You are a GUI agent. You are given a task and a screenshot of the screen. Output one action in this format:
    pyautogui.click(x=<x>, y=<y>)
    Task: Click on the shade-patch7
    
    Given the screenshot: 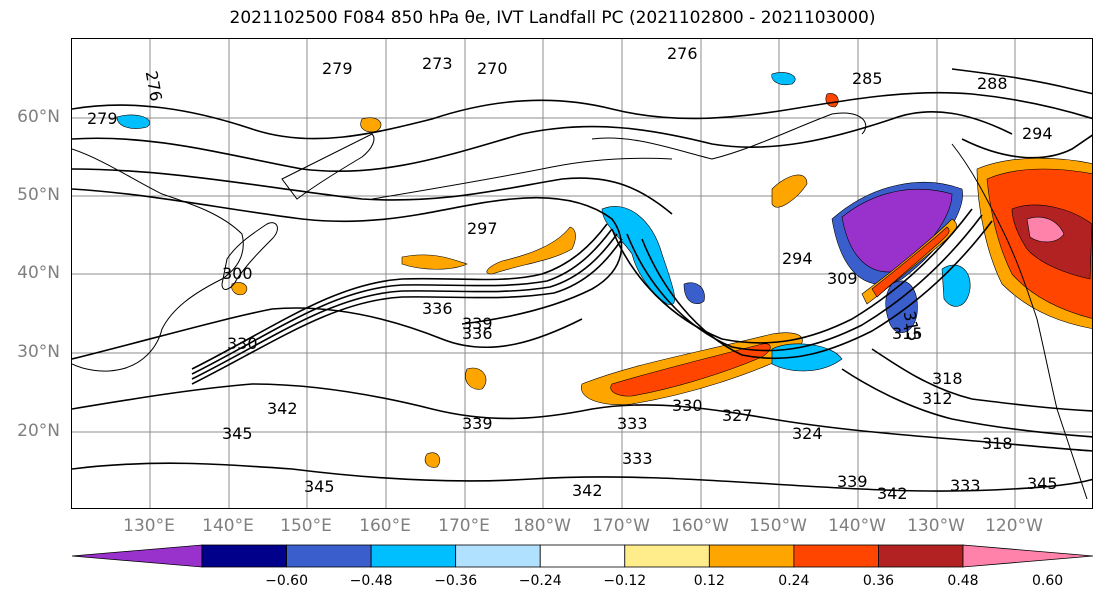 What is the action you would take?
    pyautogui.click(x=432, y=460)
    